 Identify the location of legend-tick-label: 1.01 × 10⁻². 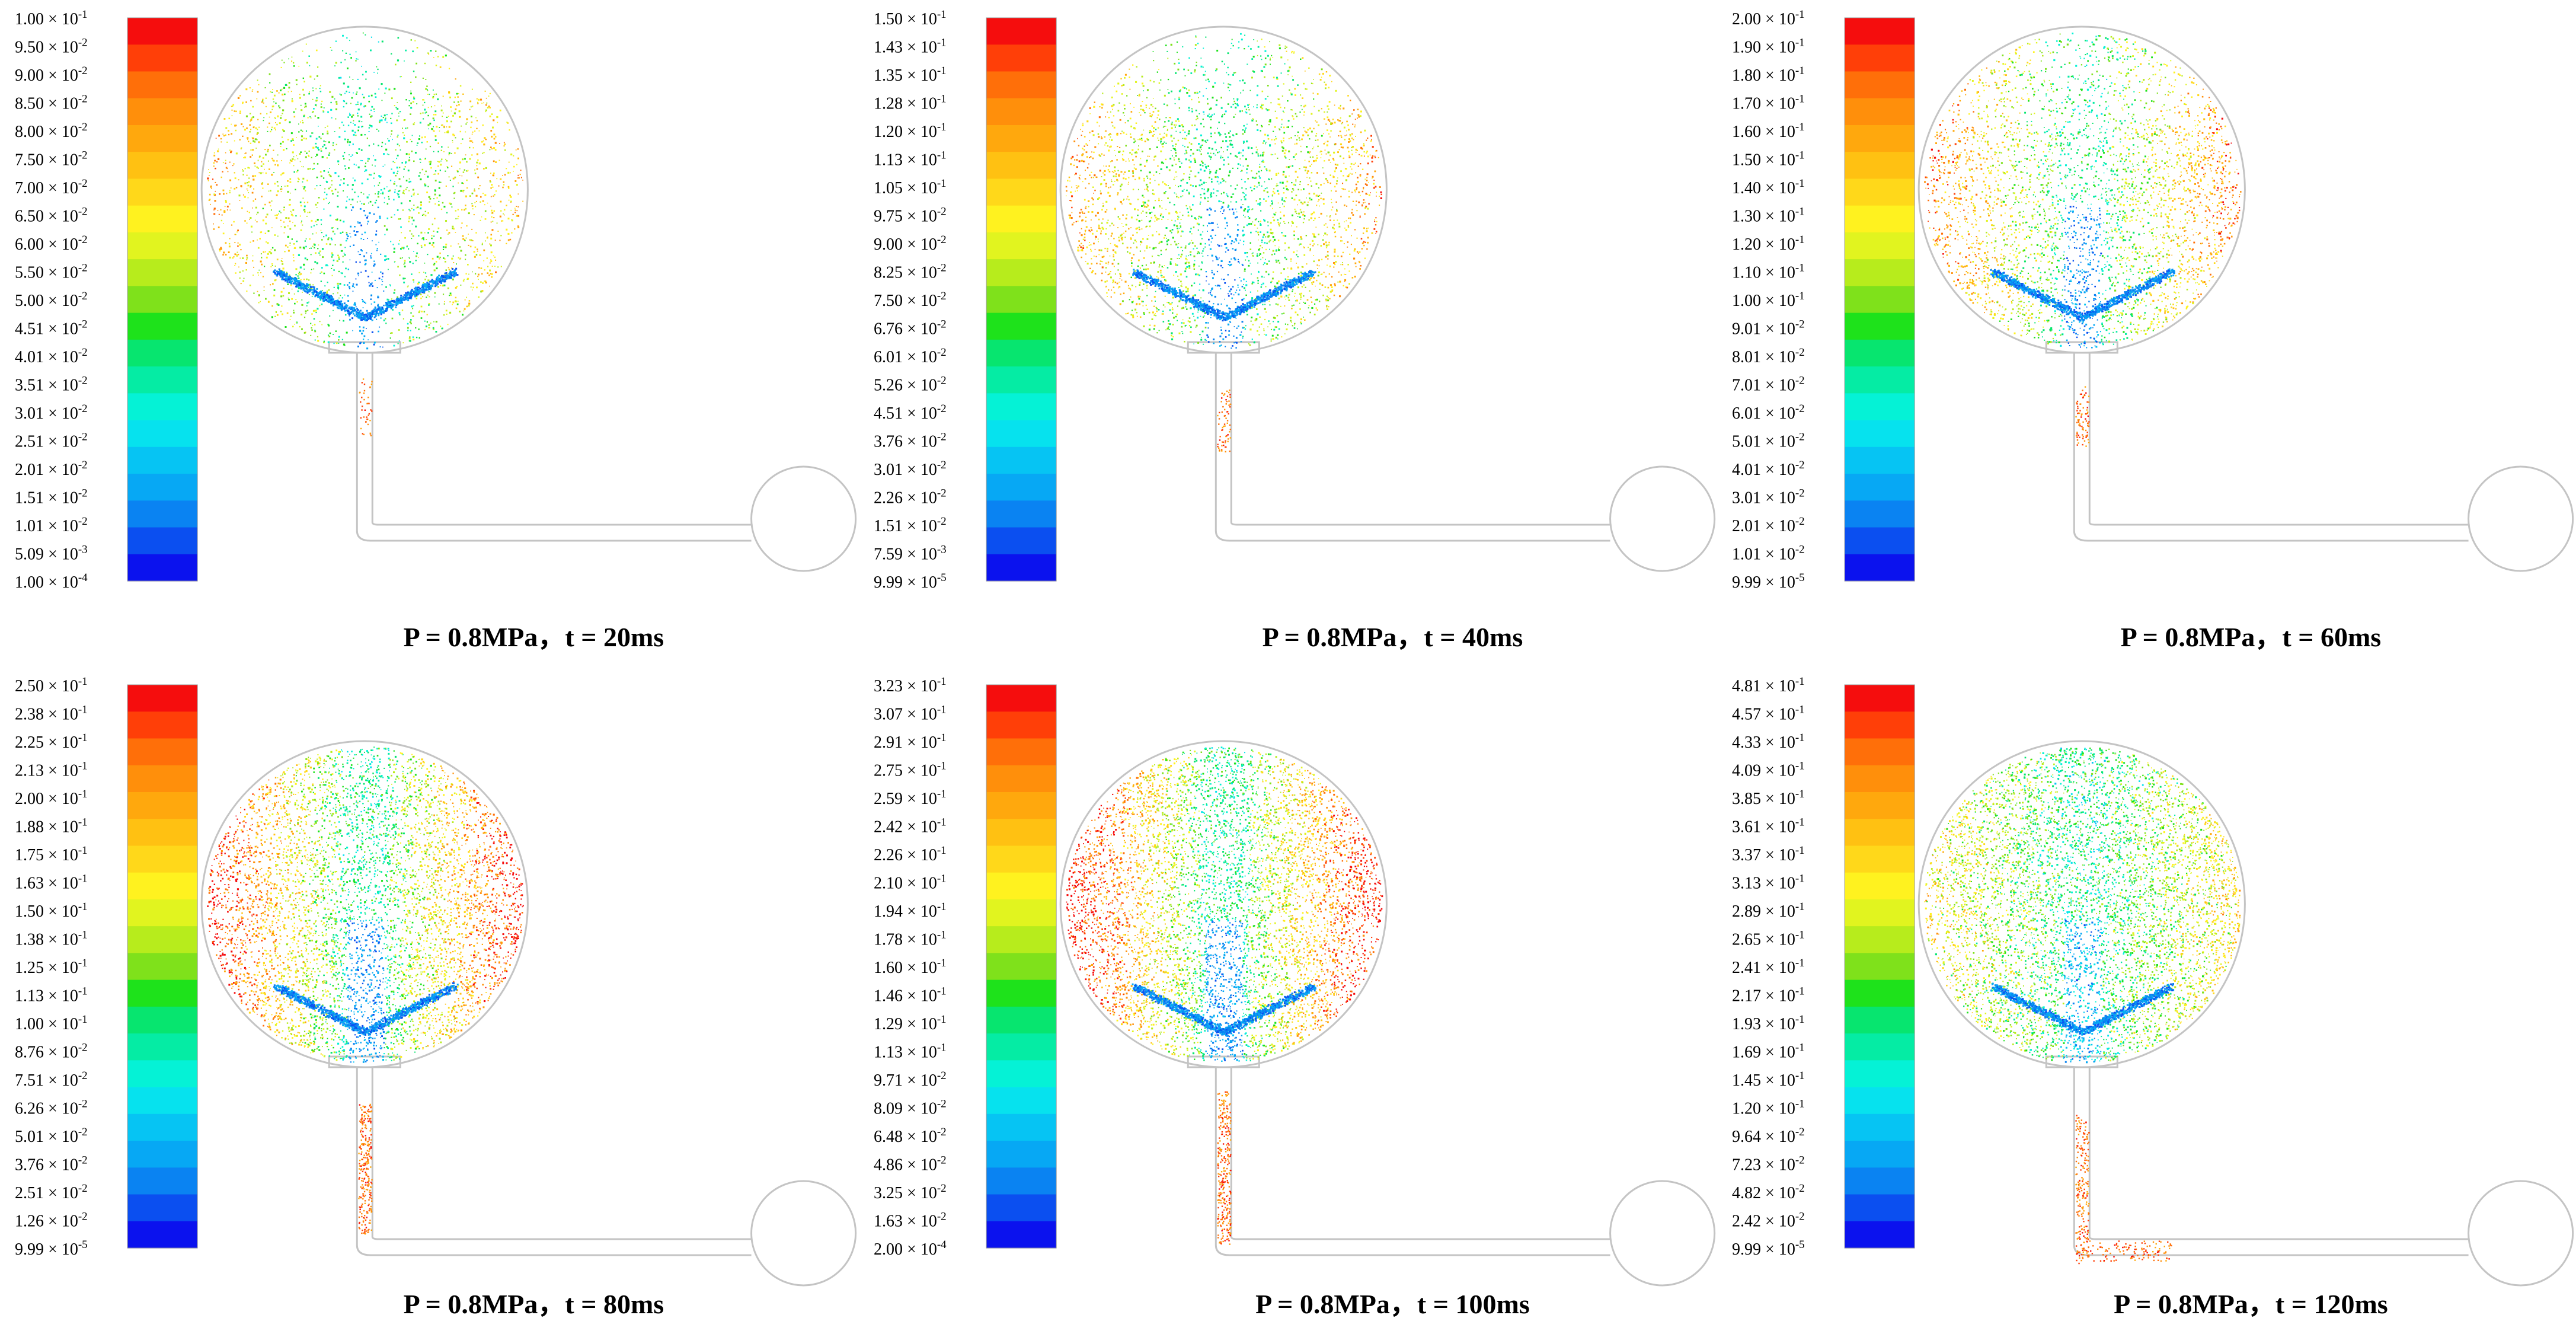
(51, 525).